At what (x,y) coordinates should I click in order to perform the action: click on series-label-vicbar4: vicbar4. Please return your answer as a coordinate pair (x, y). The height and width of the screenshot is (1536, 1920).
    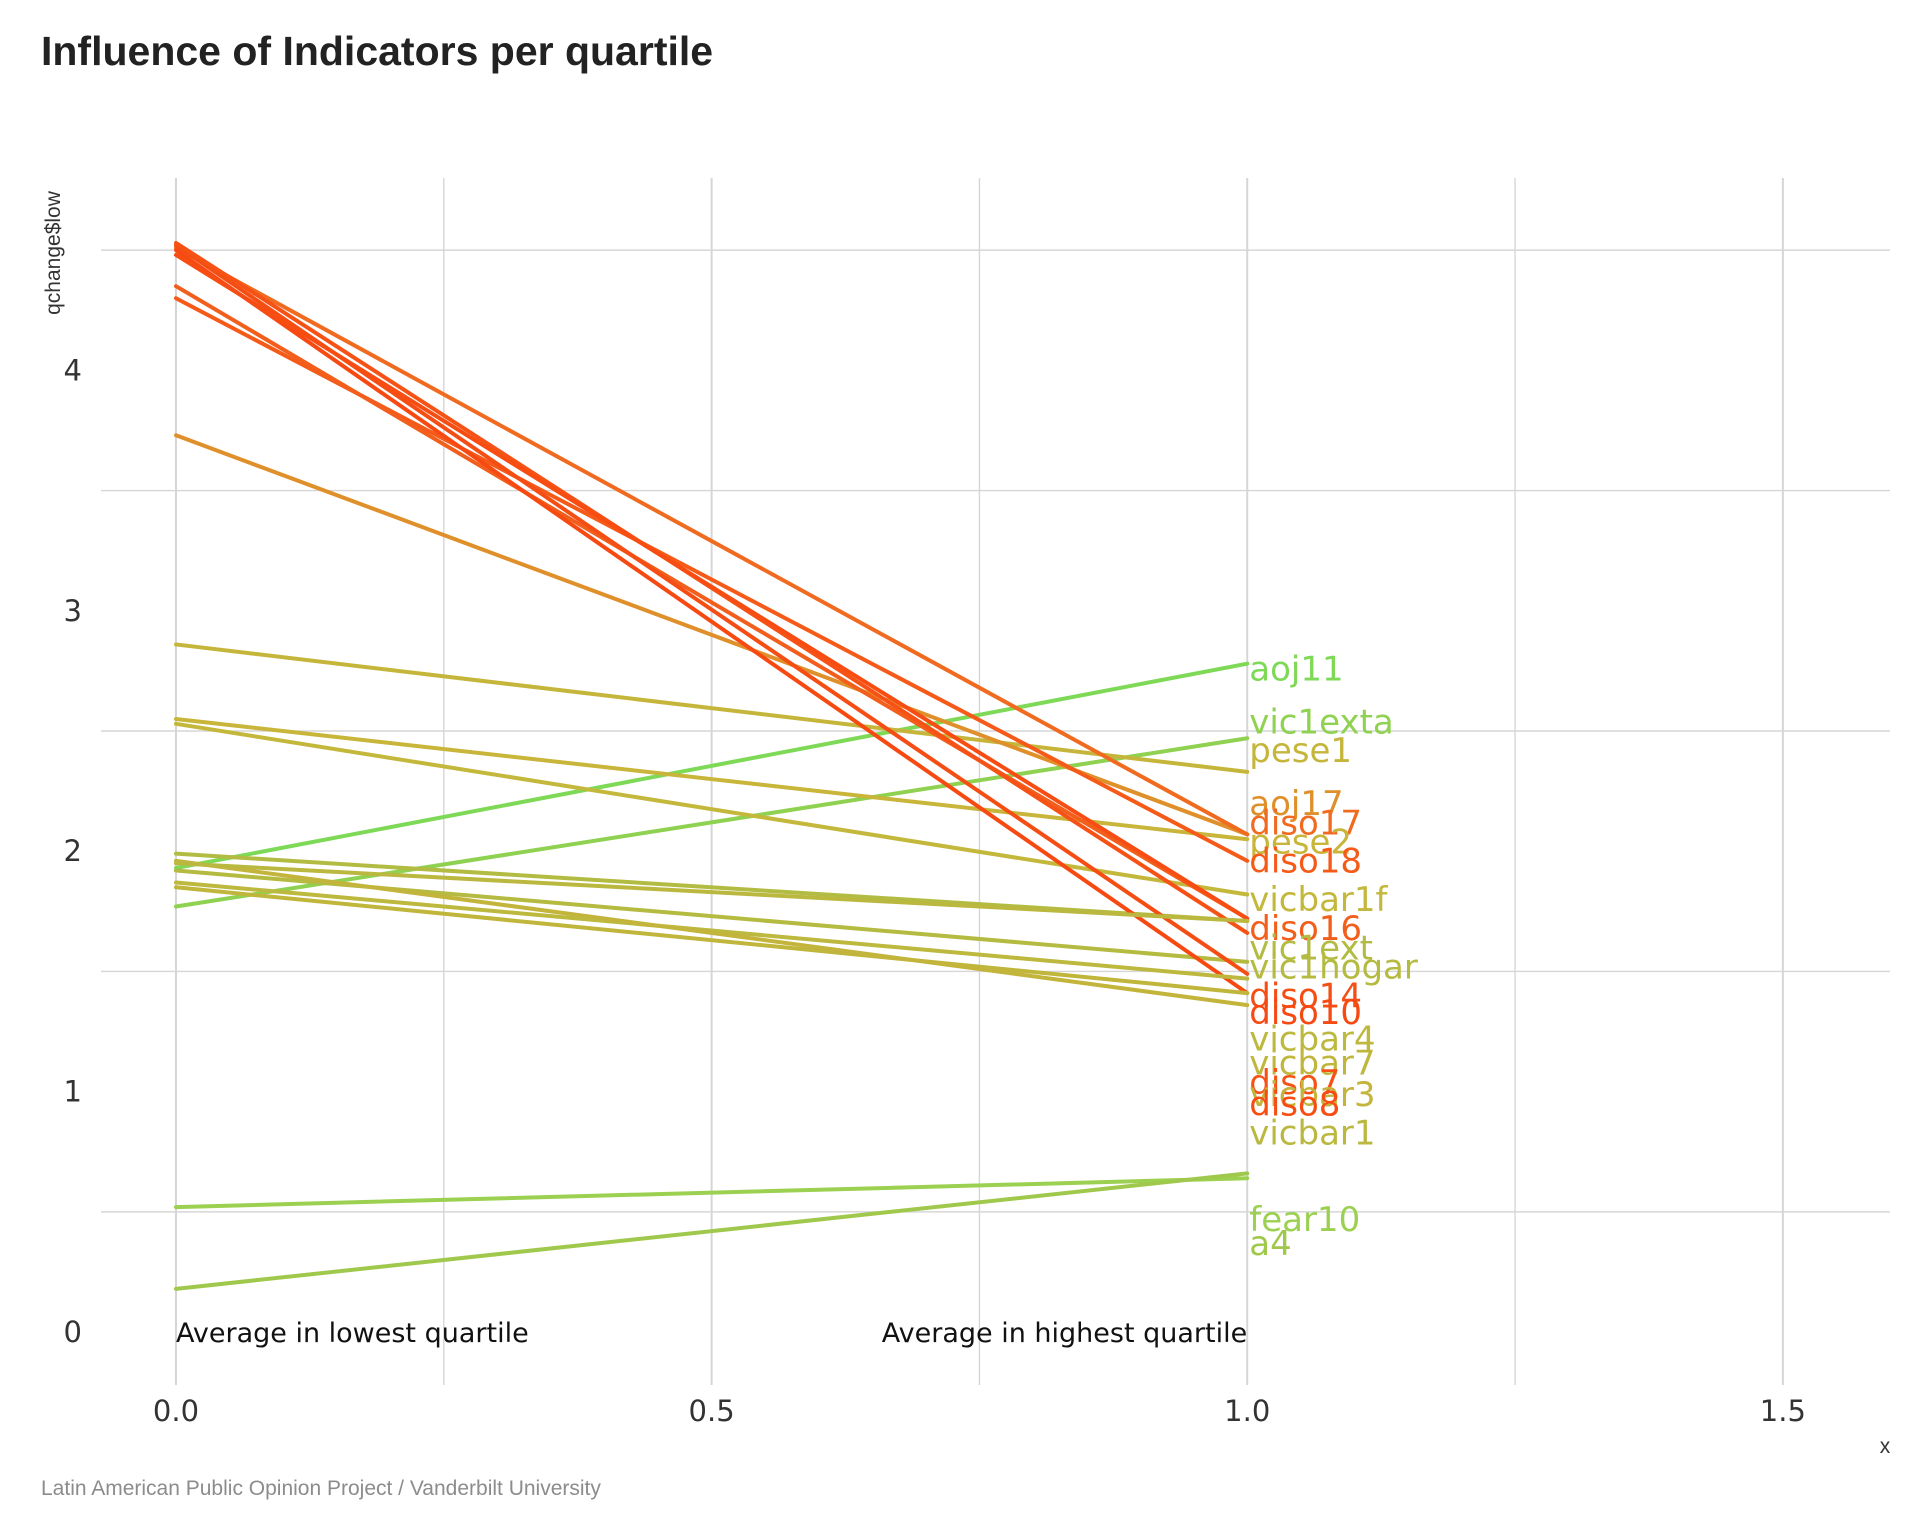
    Looking at the image, I should click on (1312, 1040).